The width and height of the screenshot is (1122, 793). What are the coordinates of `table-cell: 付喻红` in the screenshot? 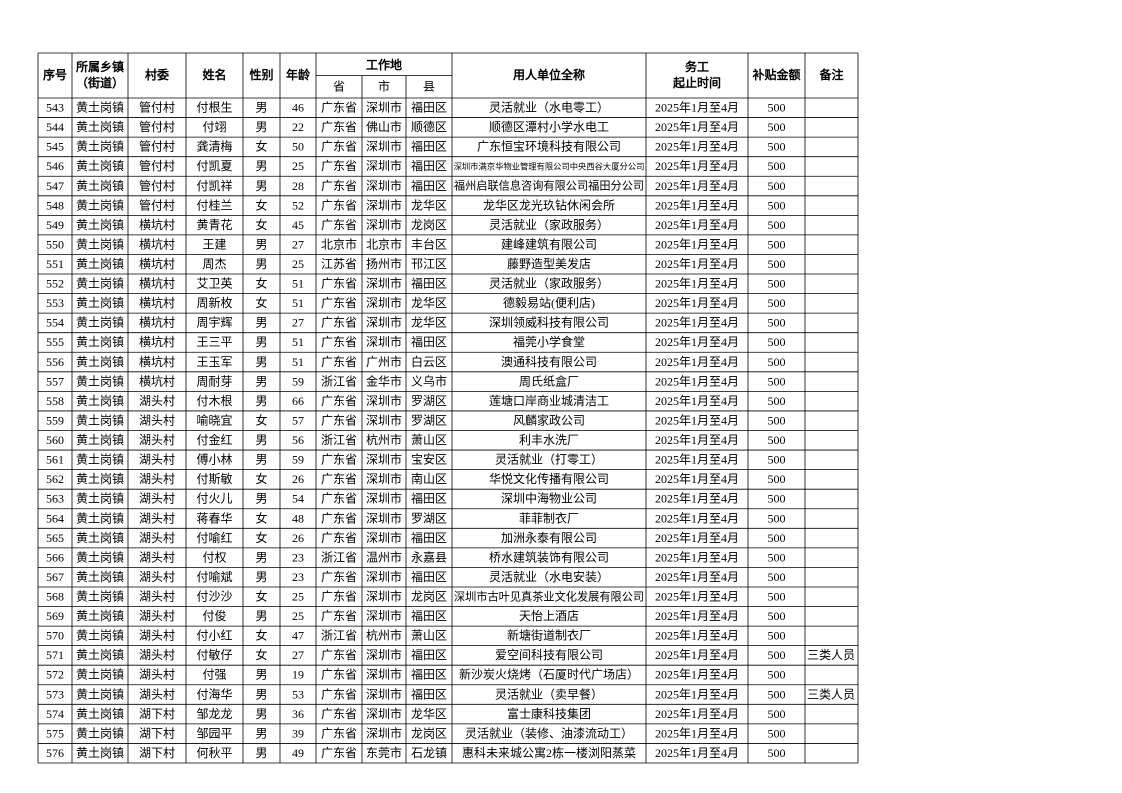 It's located at (214, 537).